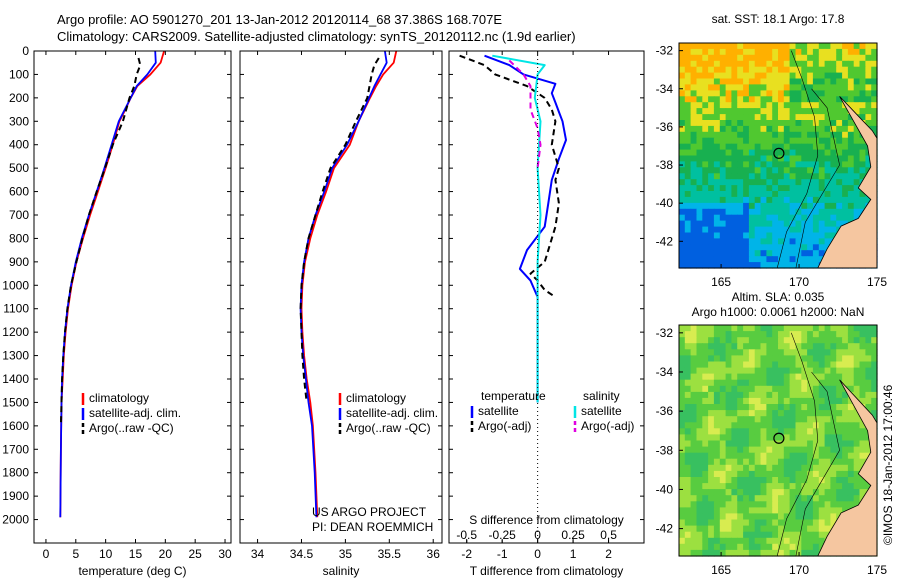  I want to click on depth-tick-label: 300, so click(19, 121).